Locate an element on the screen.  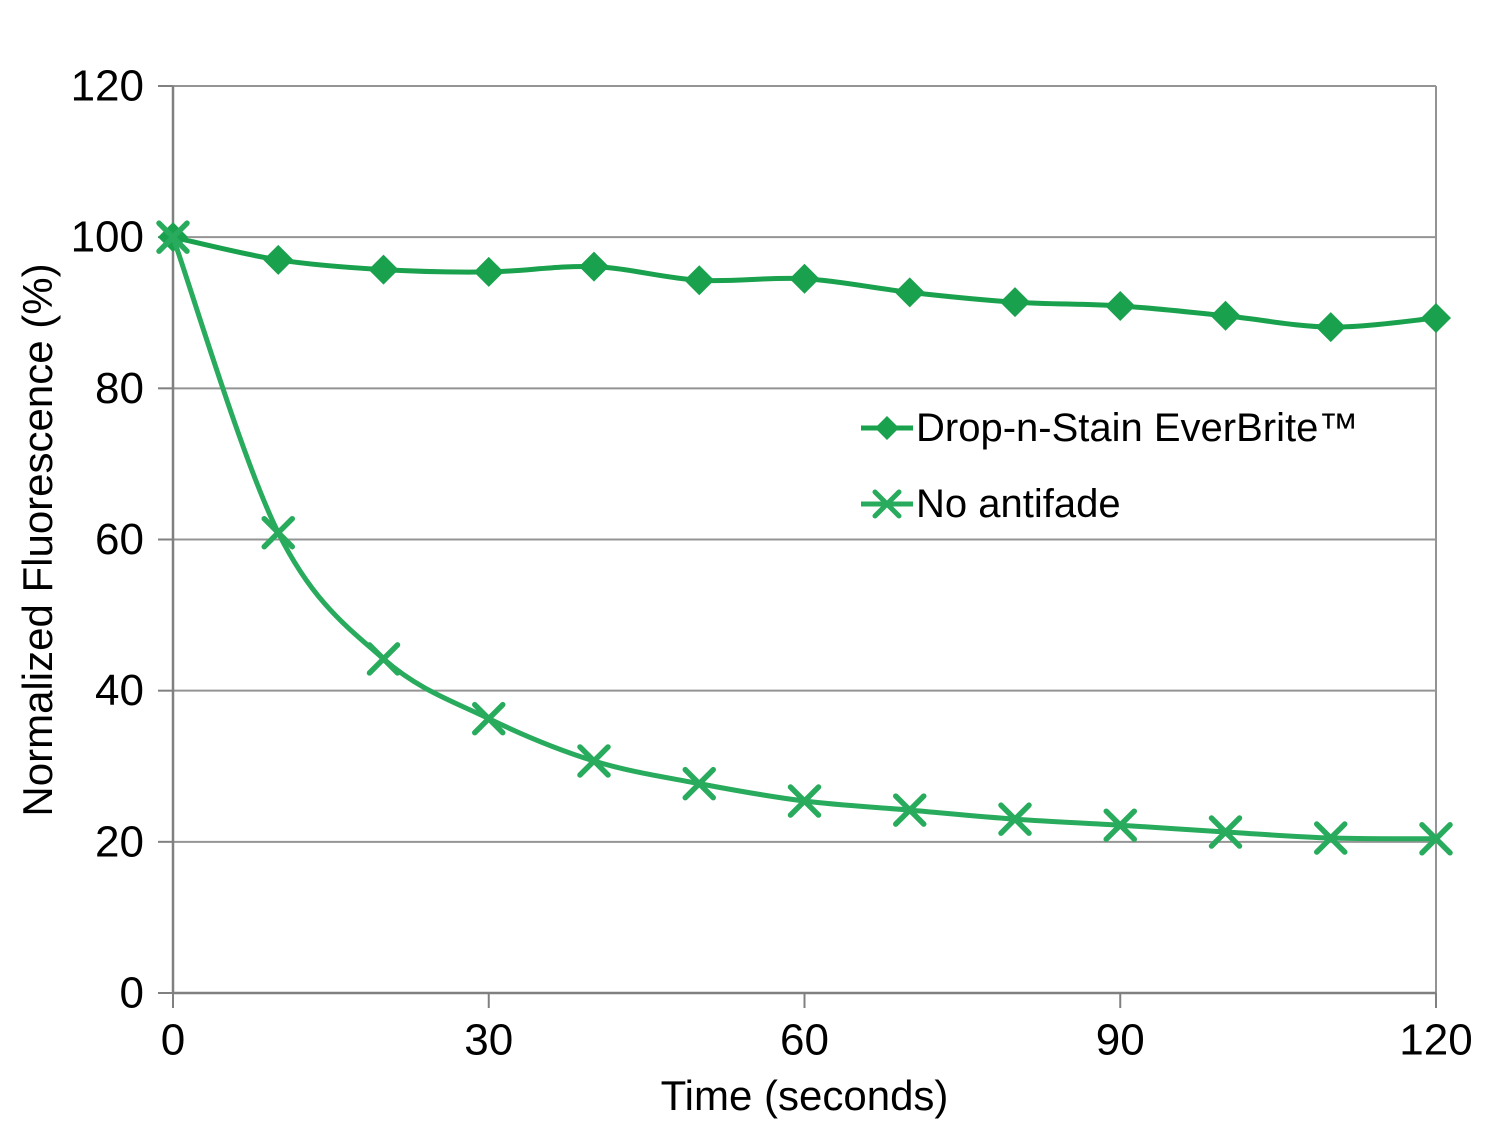
legend-label-everbrite: Drop-n-Stain EverBrite™ is located at coordinates (1137, 427).